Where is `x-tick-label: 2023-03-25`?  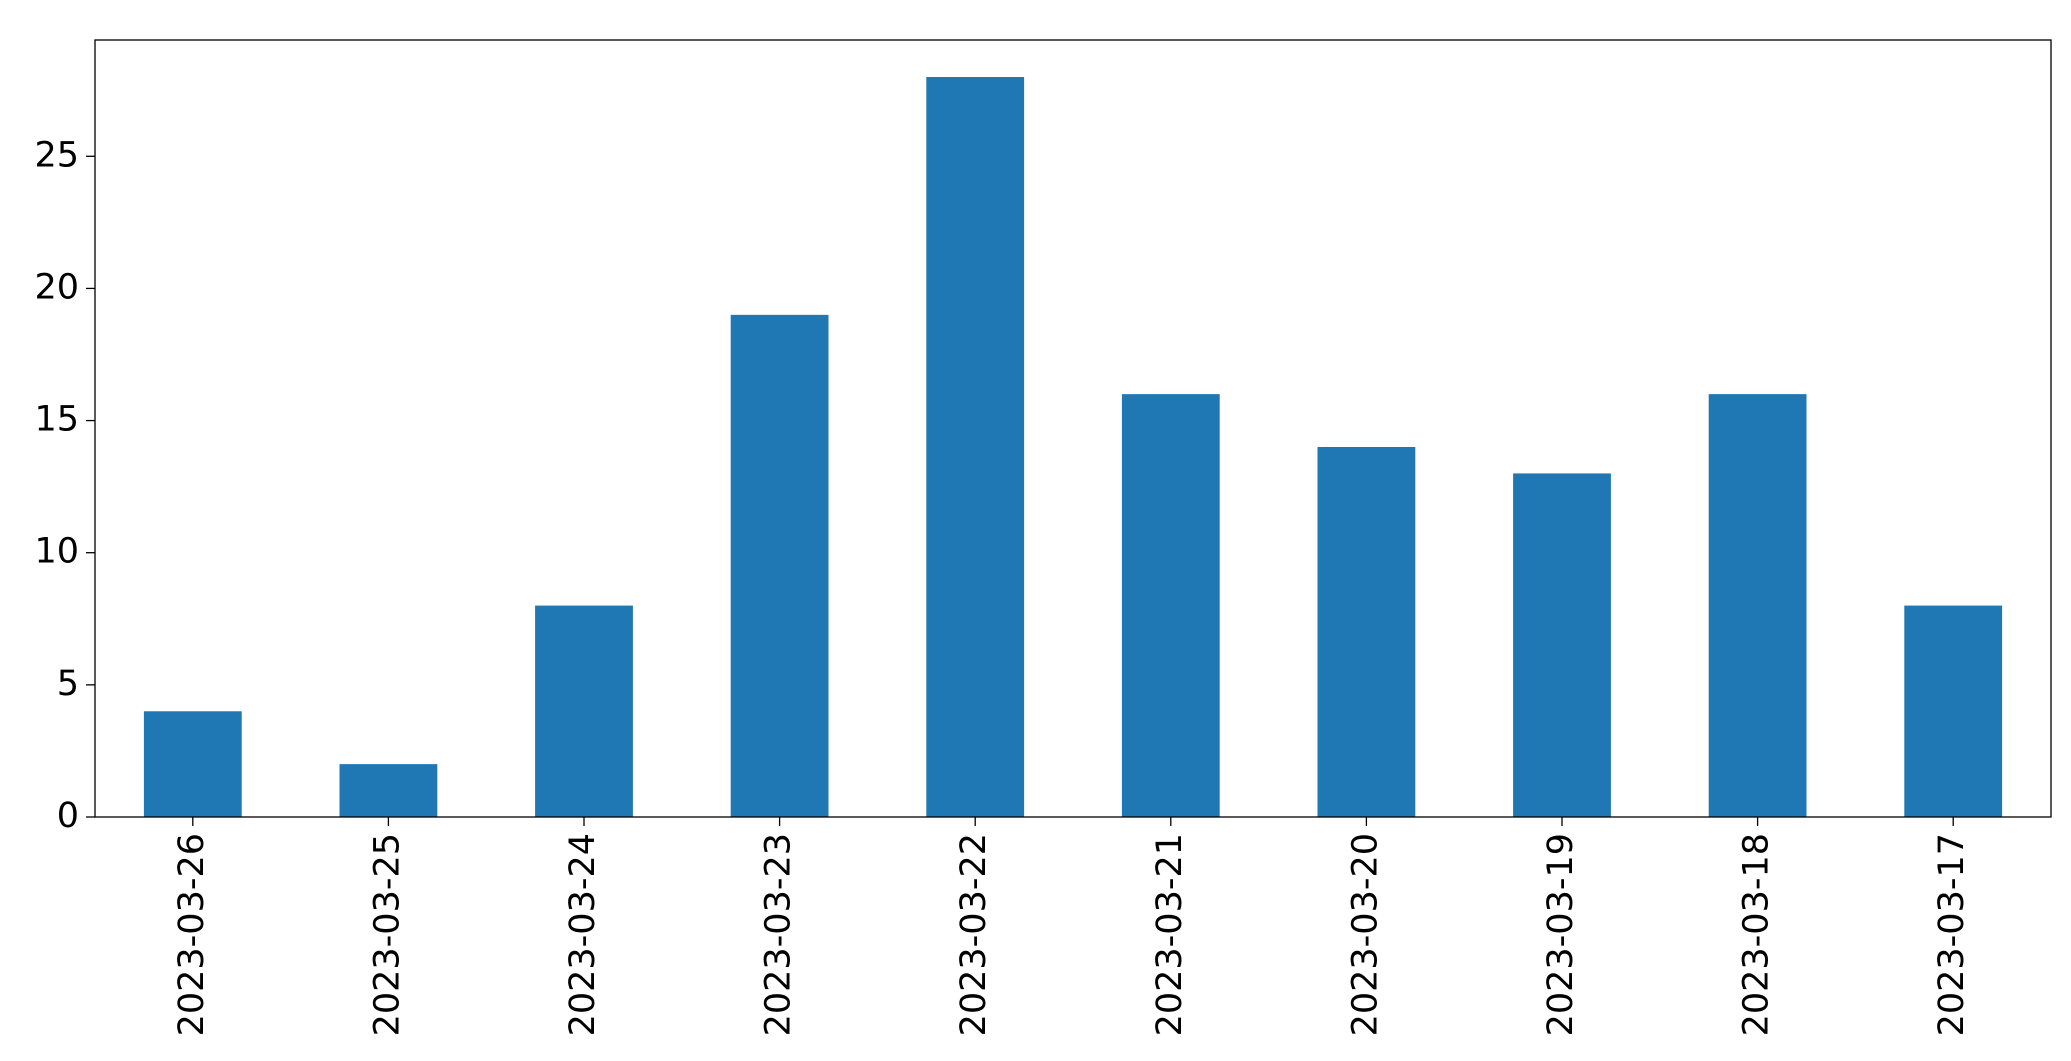 x-tick-label: 2023-03-25 is located at coordinates (387, 934).